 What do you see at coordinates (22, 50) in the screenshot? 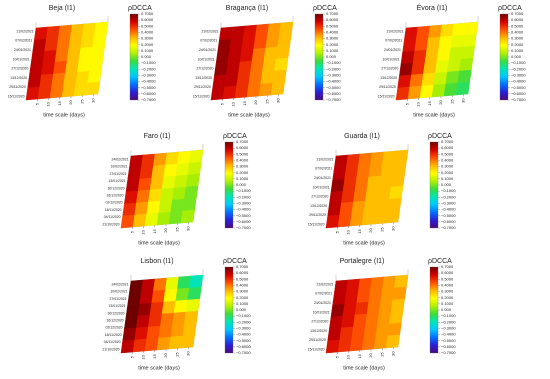
I see `date-label: 24/01/2021` at bounding box center [22, 50].